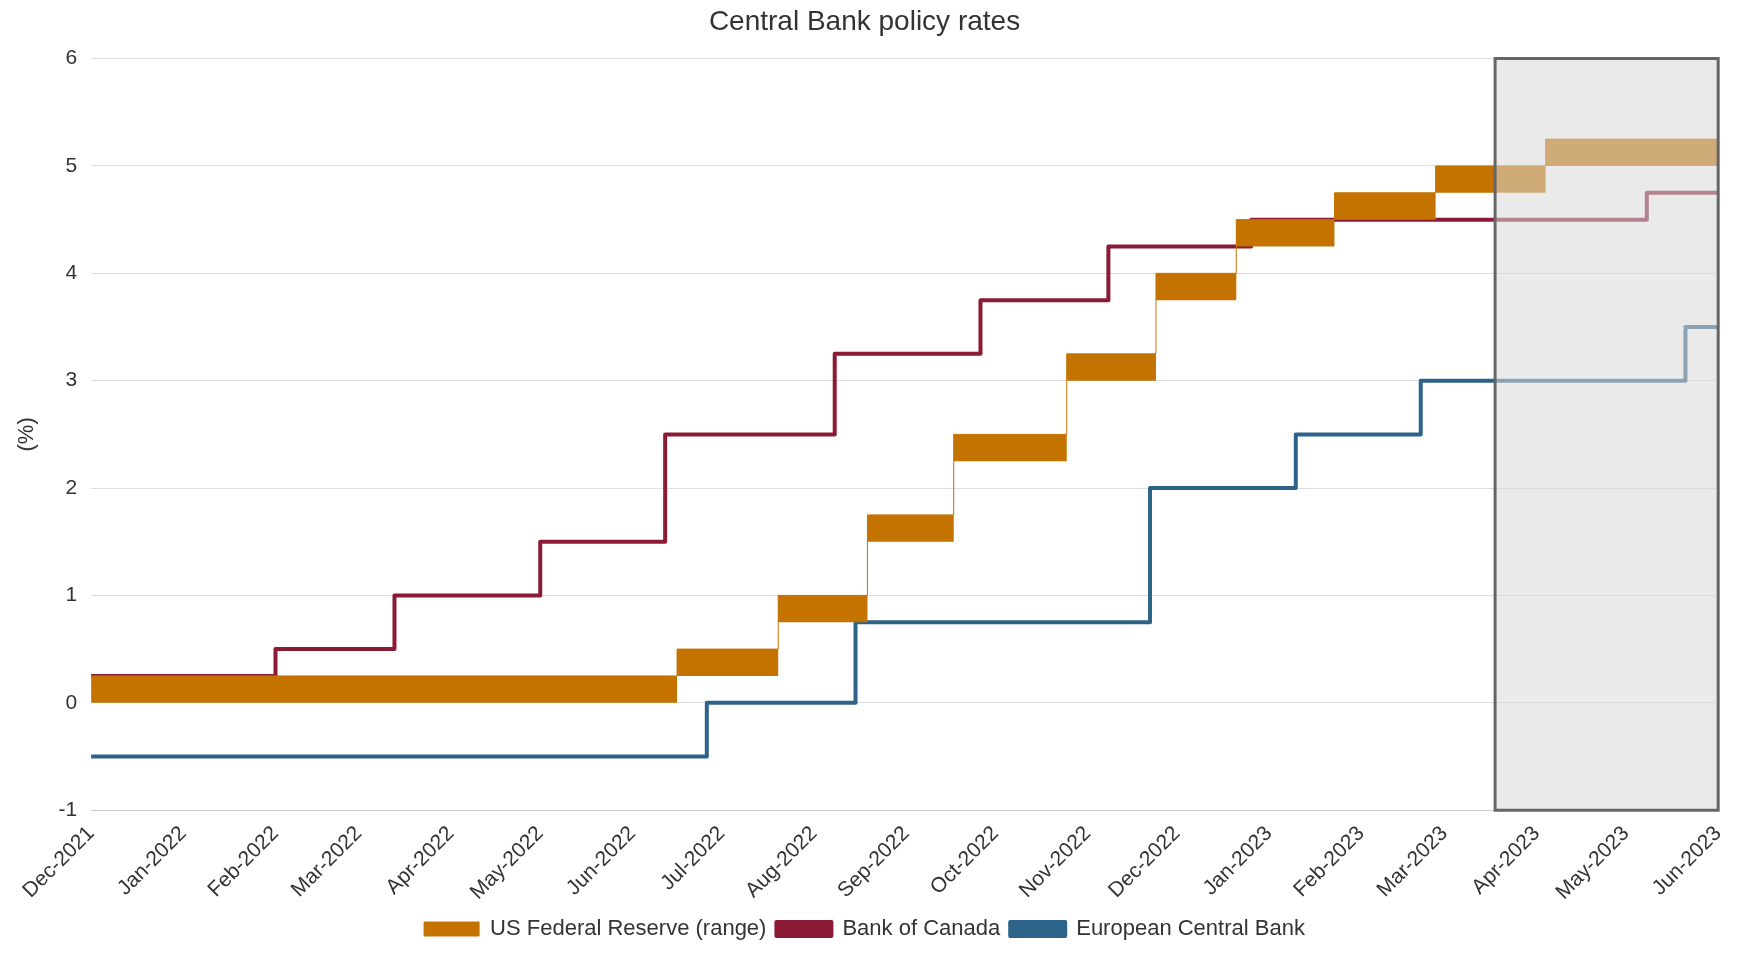  Describe the element at coordinates (921, 928) in the screenshot. I see `legend-label: Bank of Canada` at that location.